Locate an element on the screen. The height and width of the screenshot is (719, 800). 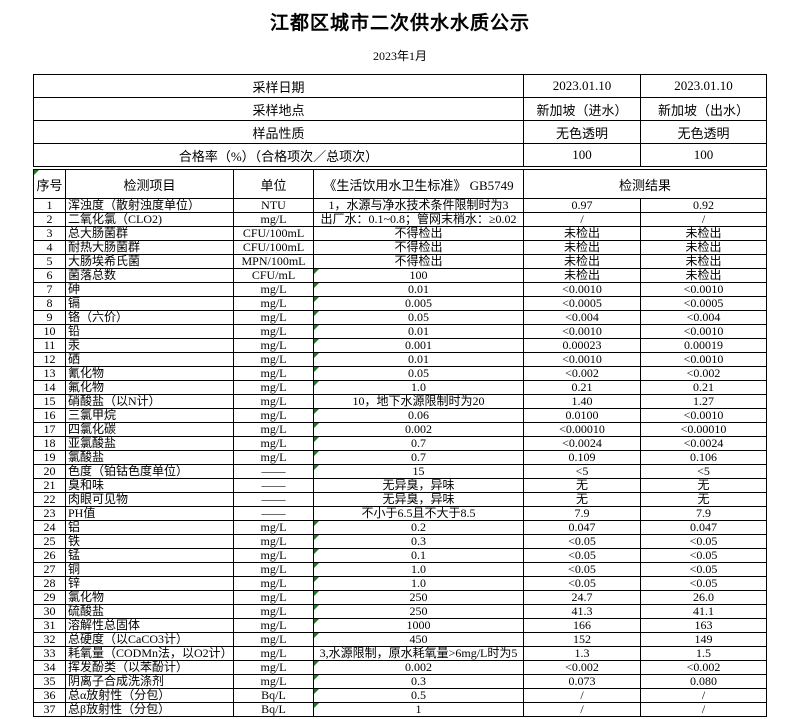
row-standard-limit: 15 is located at coordinates (418, 471).